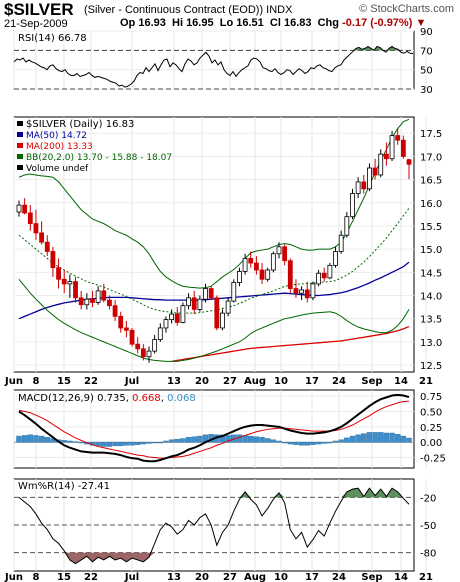  I want to click on price-tick-label: 13.0, so click(431, 343).